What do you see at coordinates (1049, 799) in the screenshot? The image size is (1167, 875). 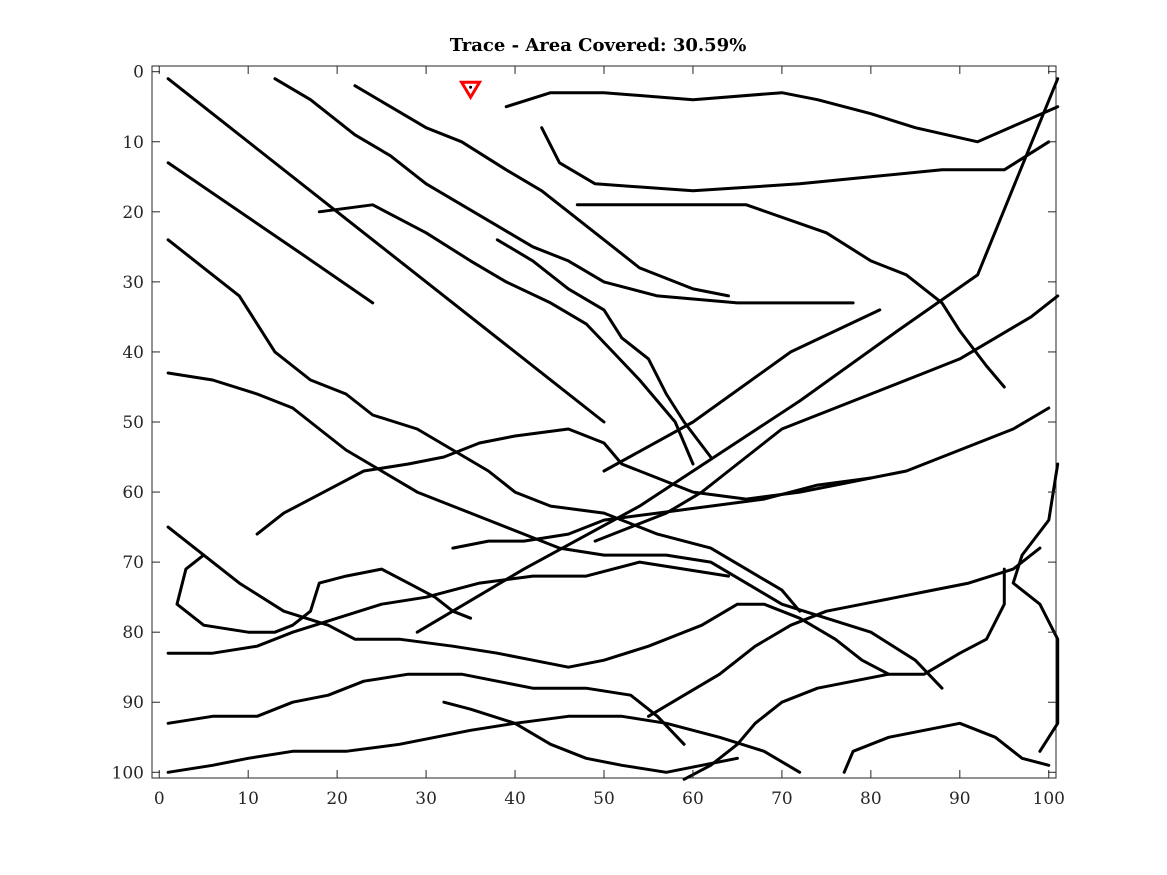 I see `x-tick-label: 100` at bounding box center [1049, 799].